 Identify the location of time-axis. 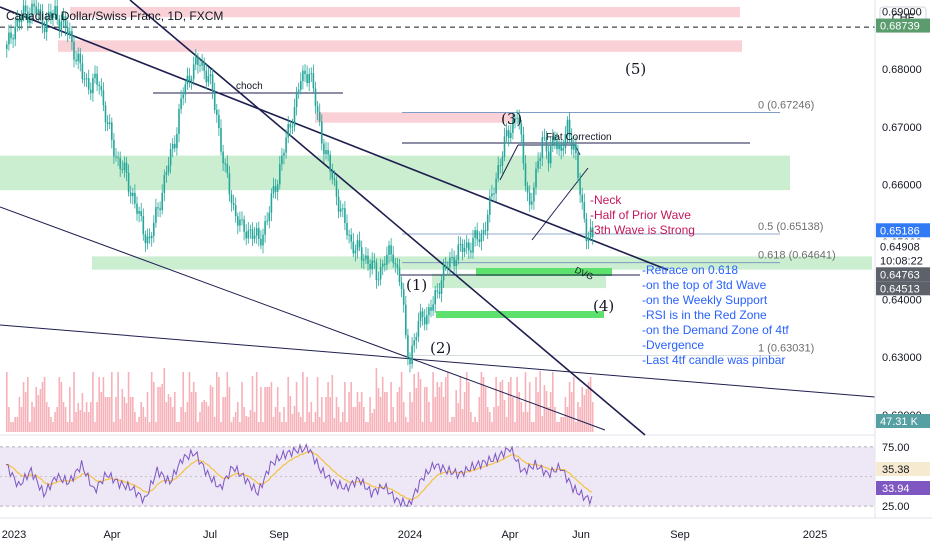
(466, 533).